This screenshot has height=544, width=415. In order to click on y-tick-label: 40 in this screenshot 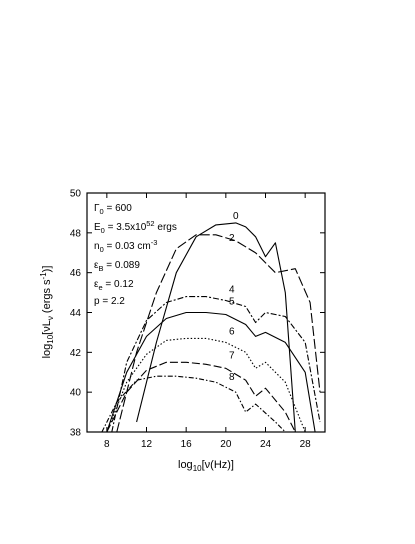, I will do `click(76, 393)`.